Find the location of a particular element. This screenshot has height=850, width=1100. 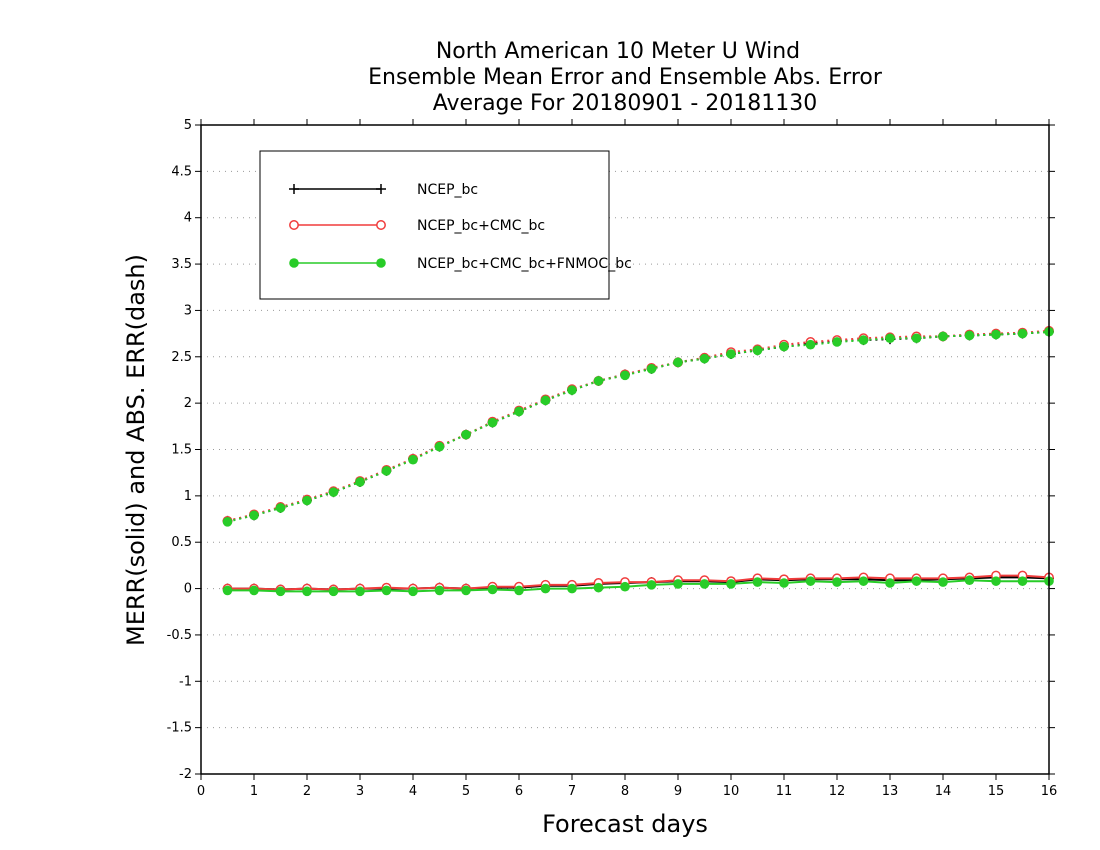

y-tick-labels: -2 -1.5 -1 -0.5 0 0.5 1 1.5 2 2.5 3 3.5 4 4.5 5 is located at coordinates (179, 450).